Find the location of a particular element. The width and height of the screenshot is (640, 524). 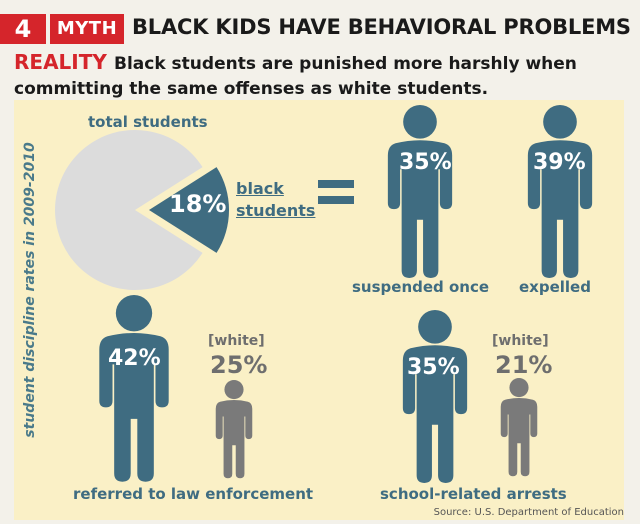

myth-number-badge: 4 is located at coordinates (23, 29).